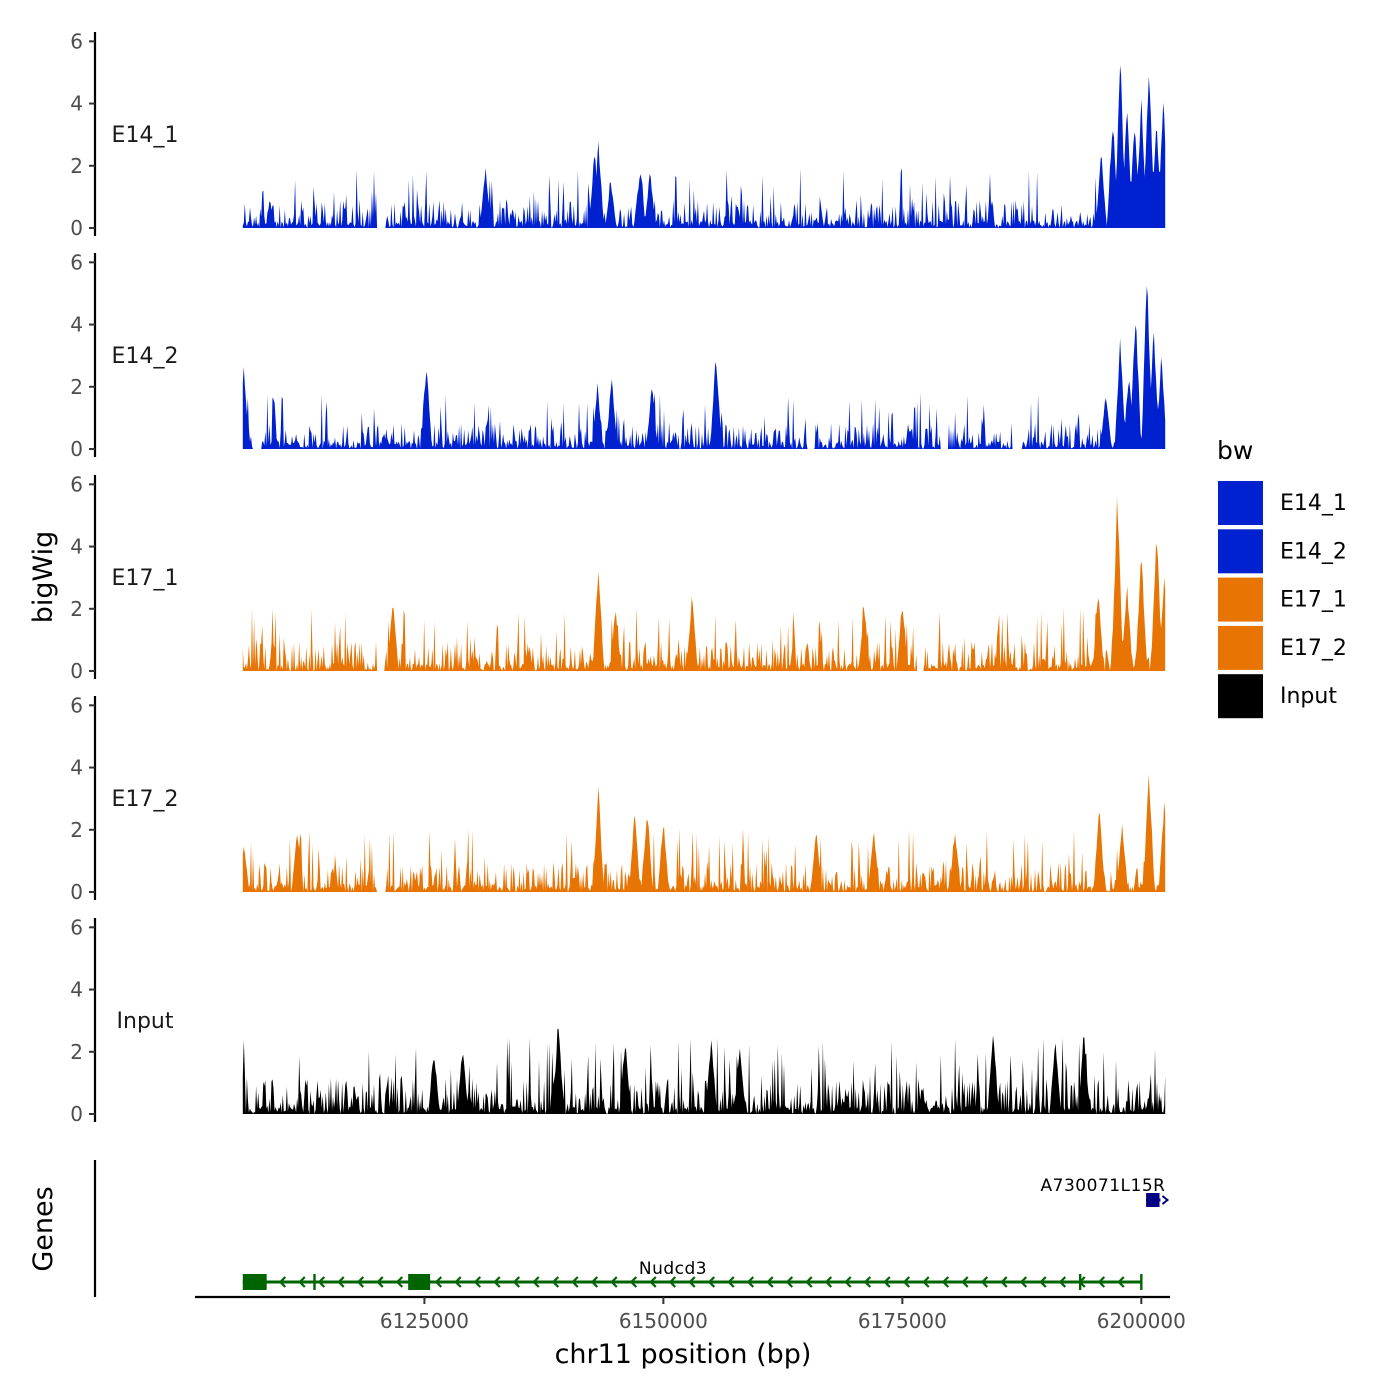  What do you see at coordinates (1103, 1186) in the screenshot?
I see `gene-label: A730071L15R` at bounding box center [1103, 1186].